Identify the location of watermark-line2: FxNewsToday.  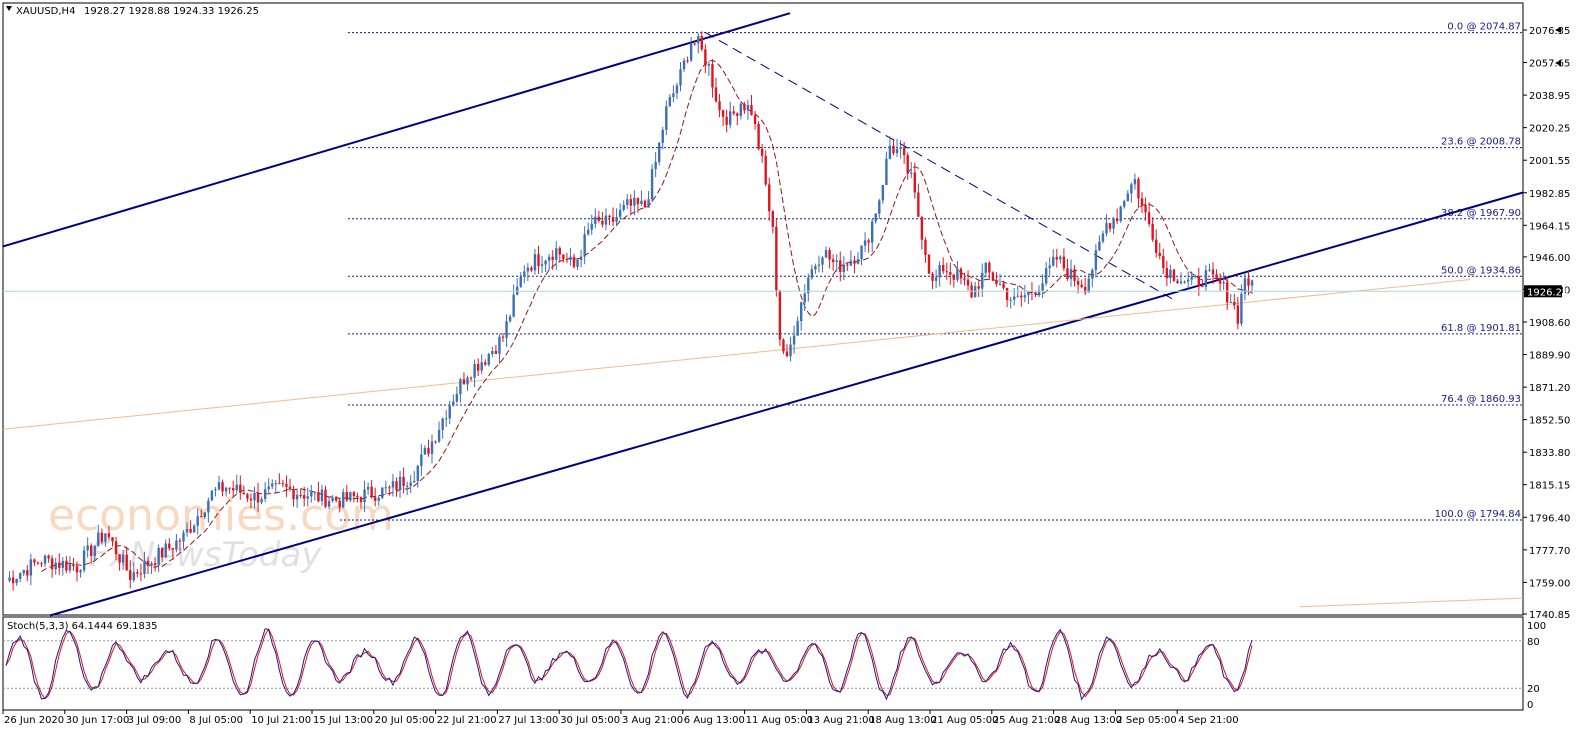
(206, 555).